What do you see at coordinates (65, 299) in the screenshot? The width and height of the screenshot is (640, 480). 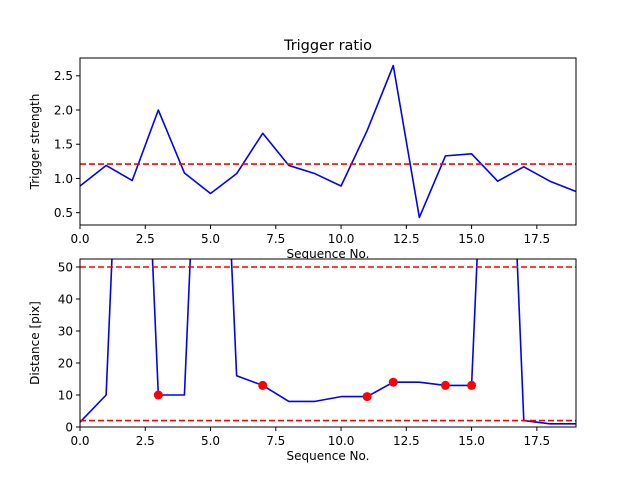 I see `bottom-y-tick-label: 40` at bounding box center [65, 299].